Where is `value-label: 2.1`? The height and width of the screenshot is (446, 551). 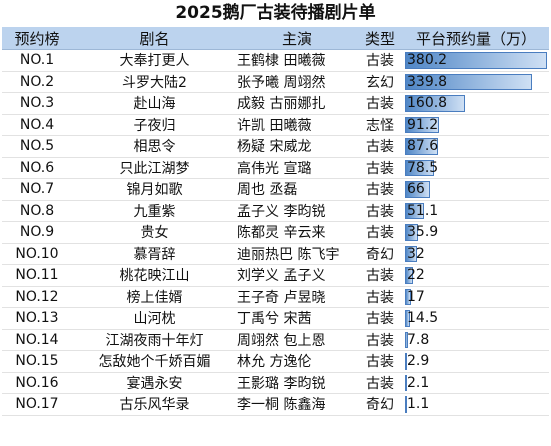
value-label: 2.1 is located at coordinates (418, 382).